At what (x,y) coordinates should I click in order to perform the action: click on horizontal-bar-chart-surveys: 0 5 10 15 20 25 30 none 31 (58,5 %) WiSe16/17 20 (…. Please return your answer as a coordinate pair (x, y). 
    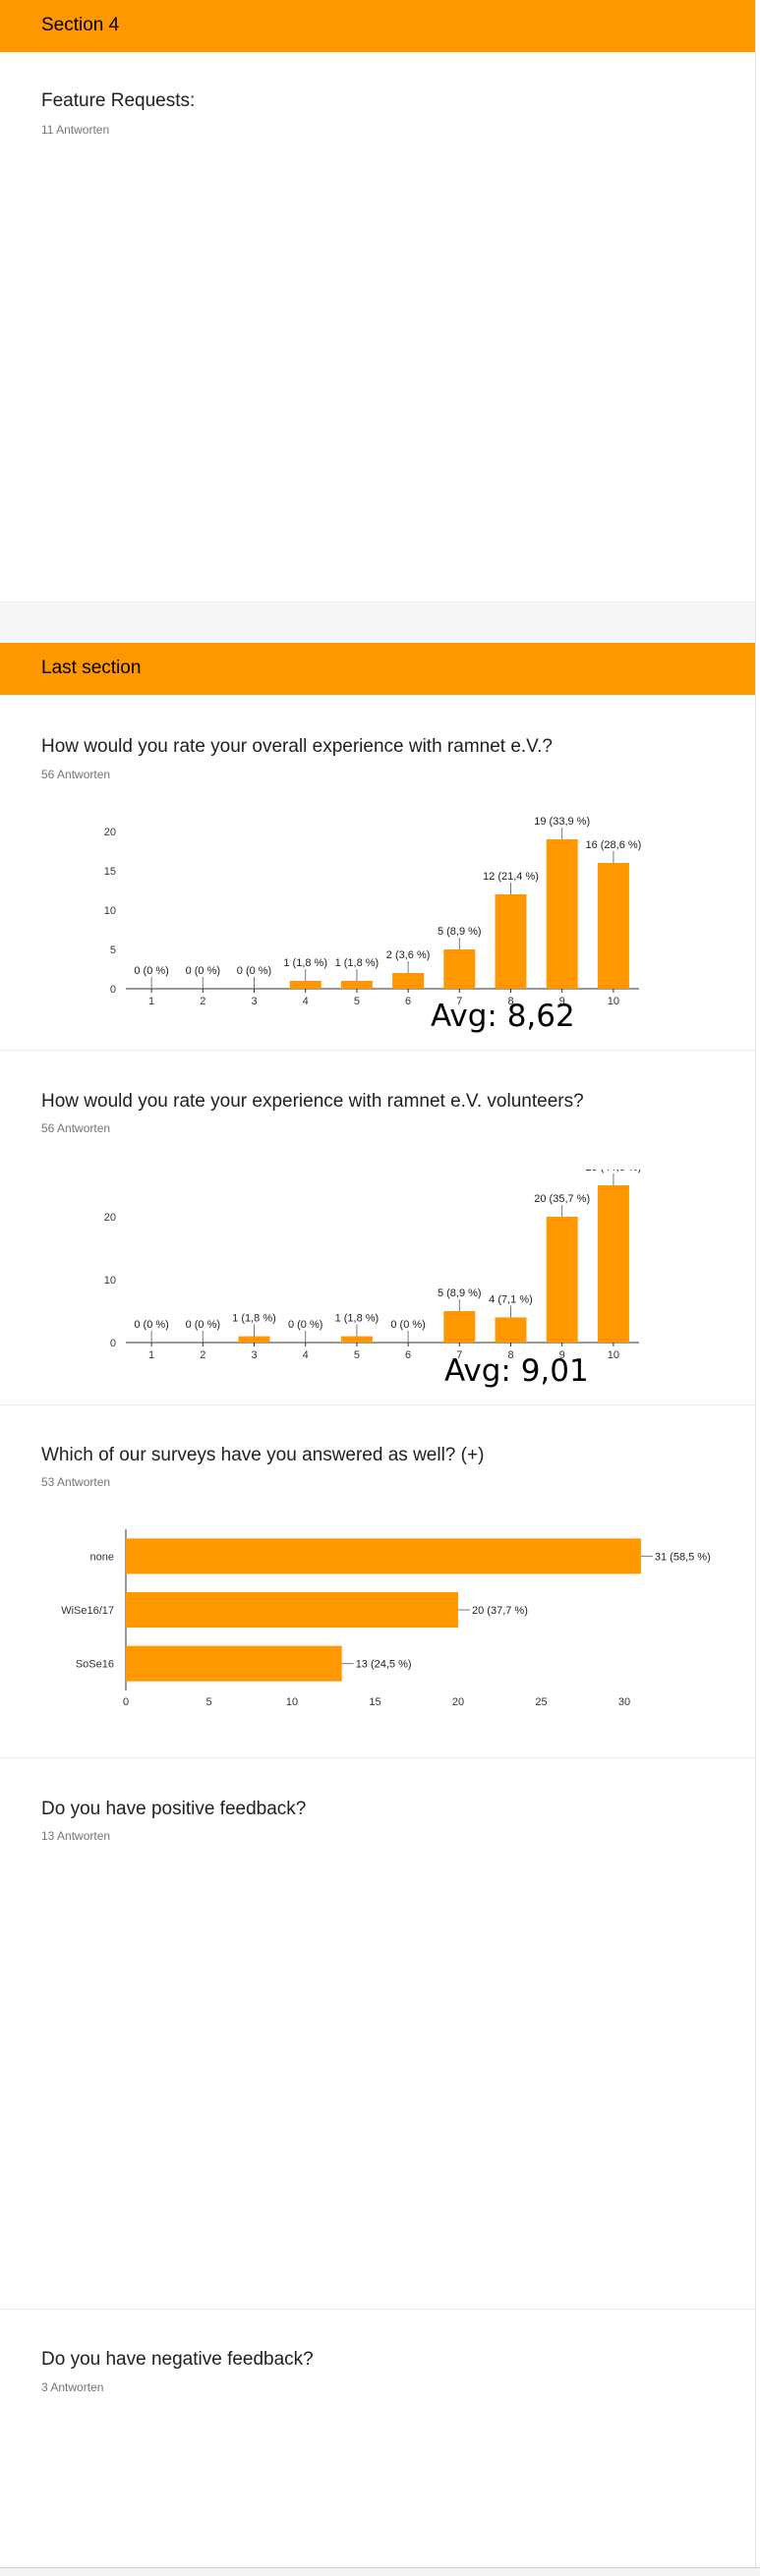
    Looking at the image, I should click on (386, 1618).